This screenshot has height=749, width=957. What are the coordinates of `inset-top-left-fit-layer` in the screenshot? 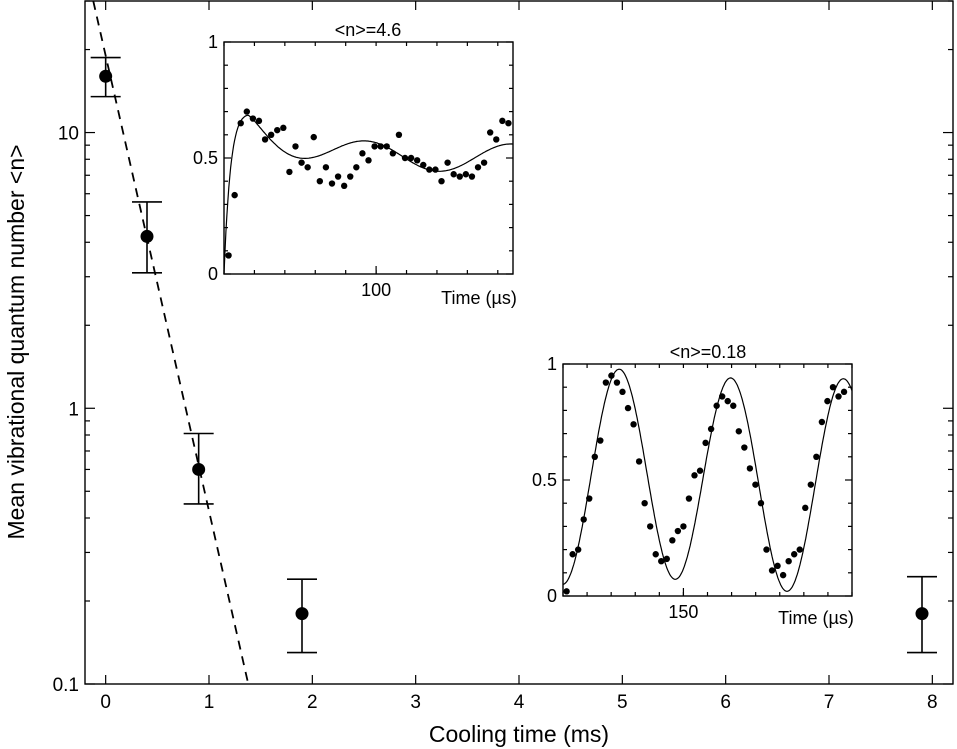 It's located at (368, 194).